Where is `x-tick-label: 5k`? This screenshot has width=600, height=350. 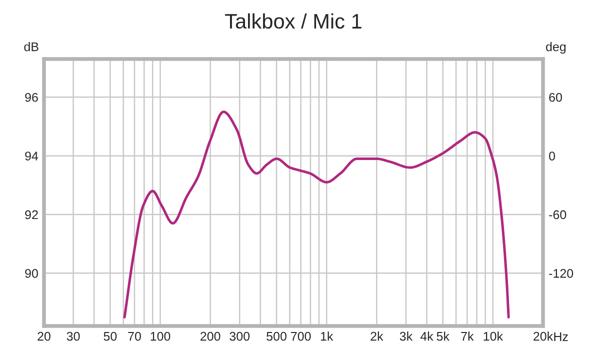
x-tick-label: 5k is located at coordinates (443, 336).